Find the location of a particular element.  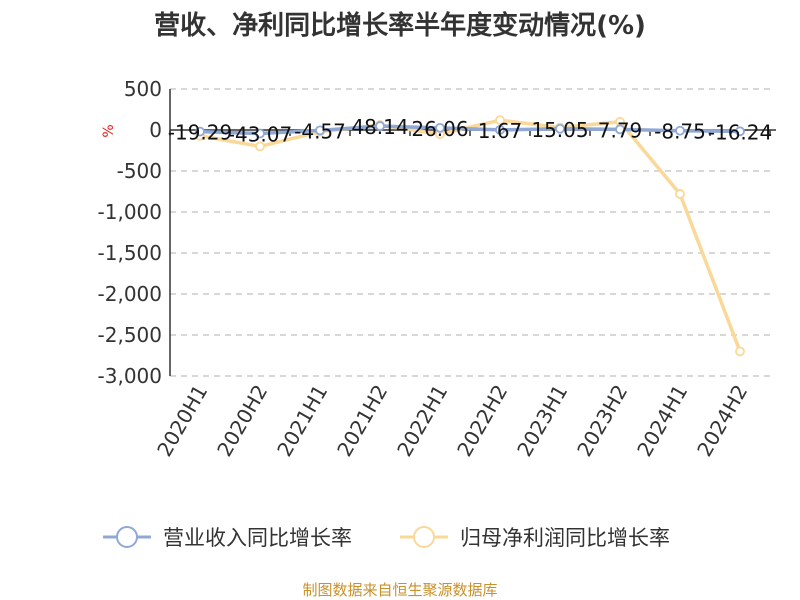

y-axis-unit: % is located at coordinates (109, 130).